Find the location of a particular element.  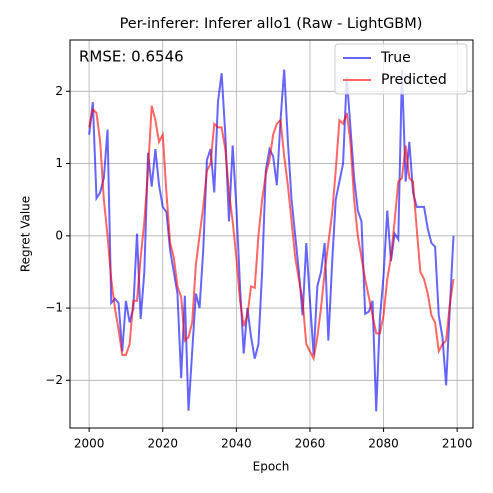

x-tick-label: 2020 is located at coordinates (162, 444).